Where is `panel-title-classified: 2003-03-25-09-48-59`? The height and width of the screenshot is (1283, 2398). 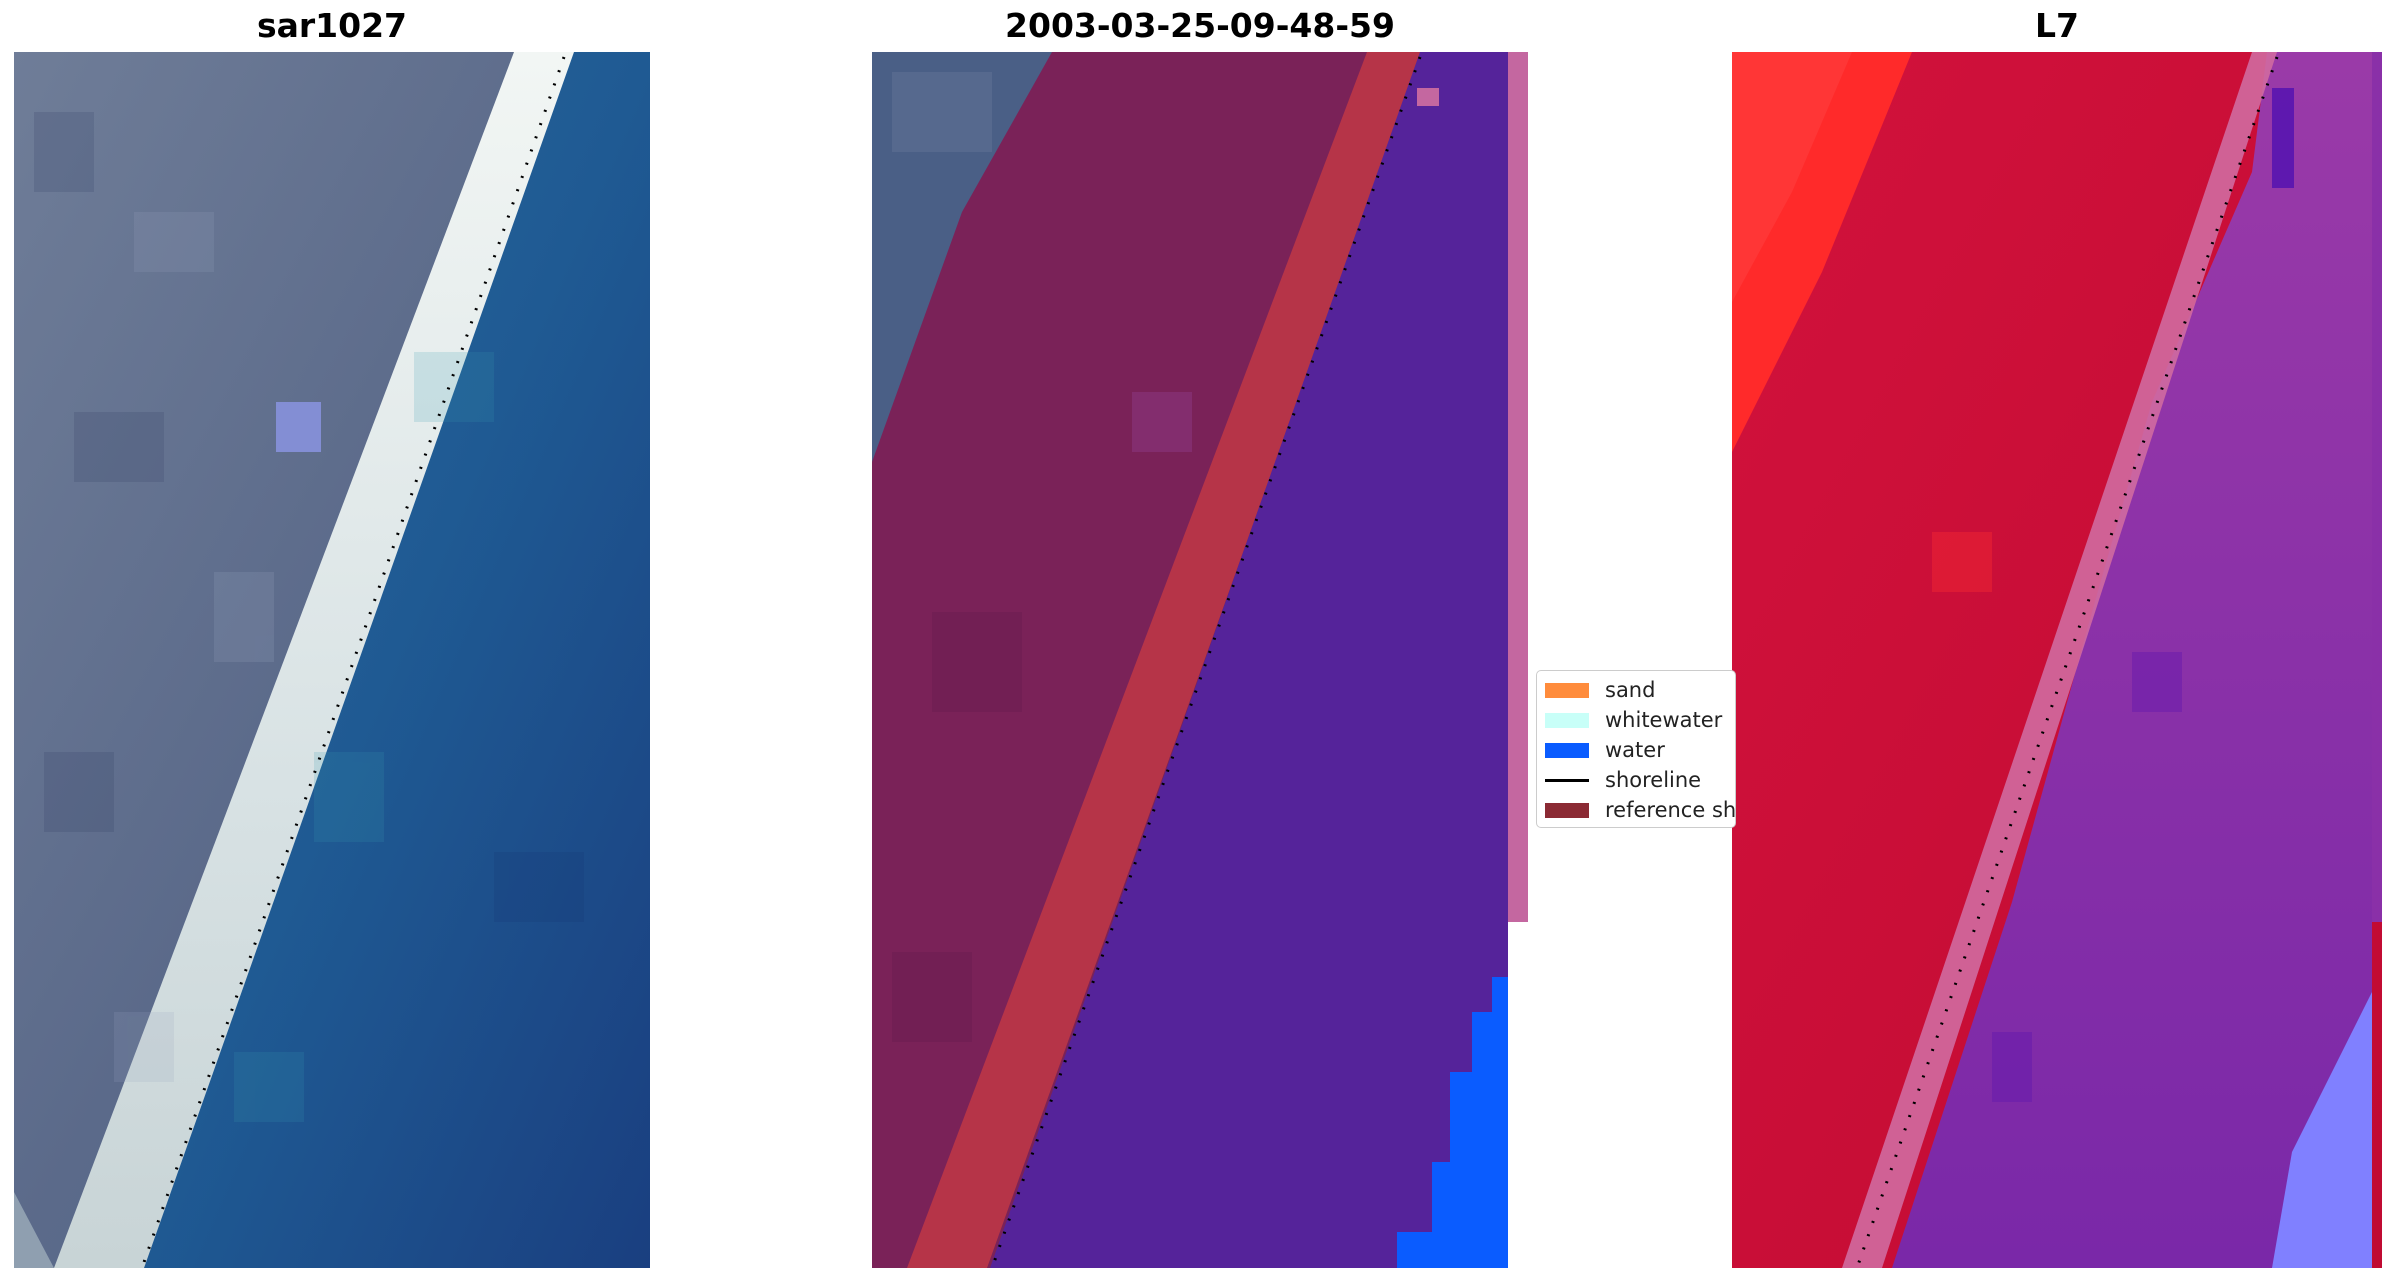 panel-title-classified: 2003-03-25-09-48-59 is located at coordinates (1200, 25).